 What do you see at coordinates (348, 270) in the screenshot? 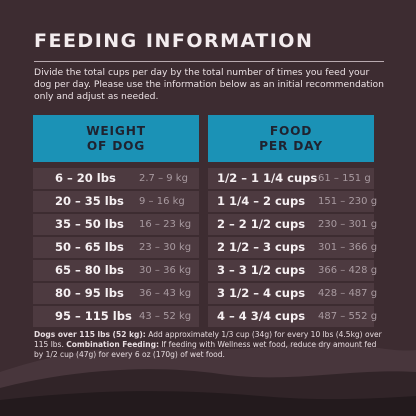
I see `food-grams: 366 – 428 g` at bounding box center [348, 270].